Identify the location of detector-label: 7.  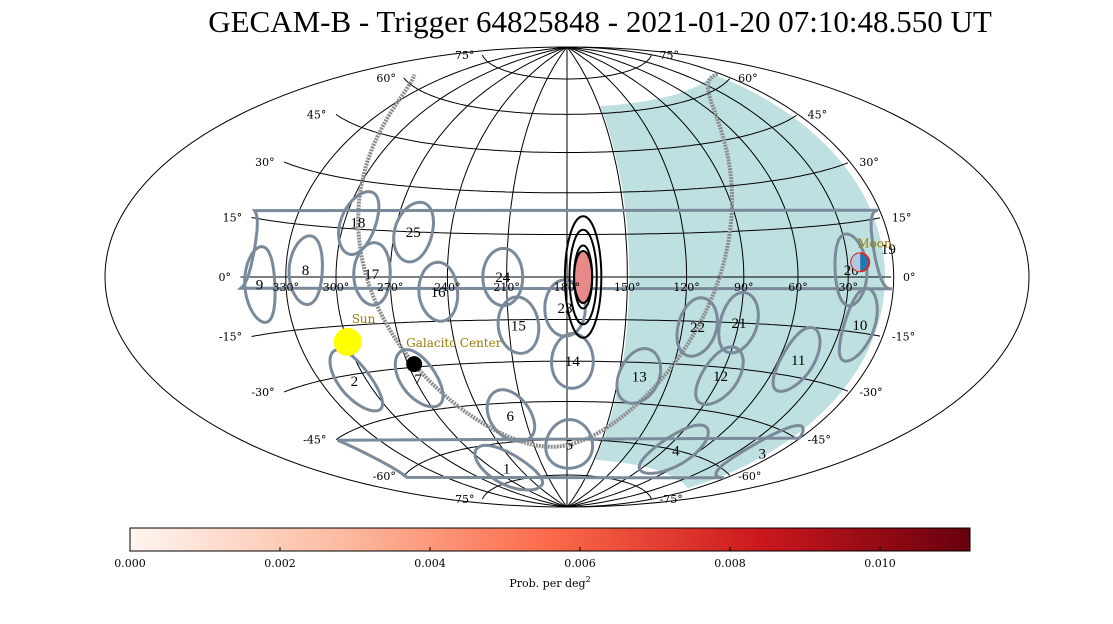
(418, 380).